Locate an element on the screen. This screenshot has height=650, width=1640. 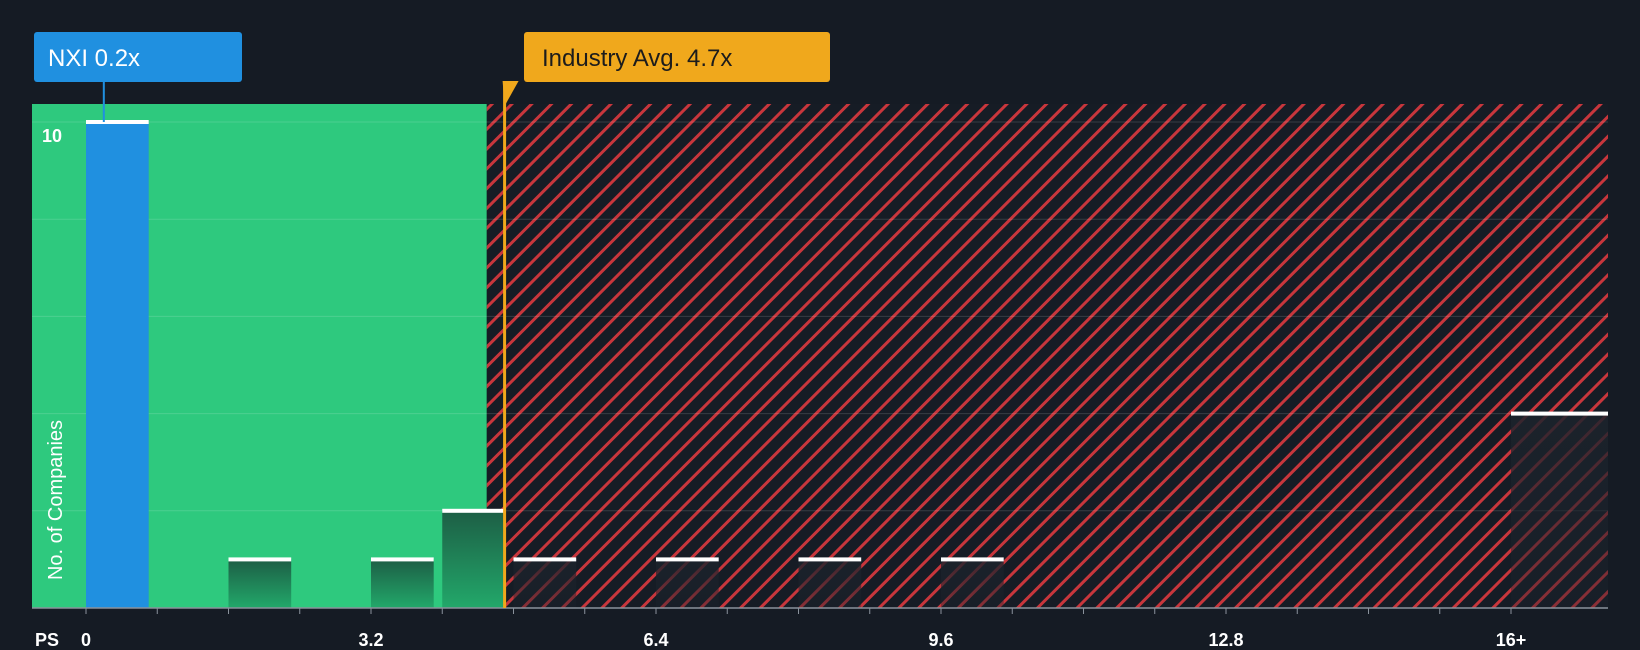
company-callout is located at coordinates (138, 57).